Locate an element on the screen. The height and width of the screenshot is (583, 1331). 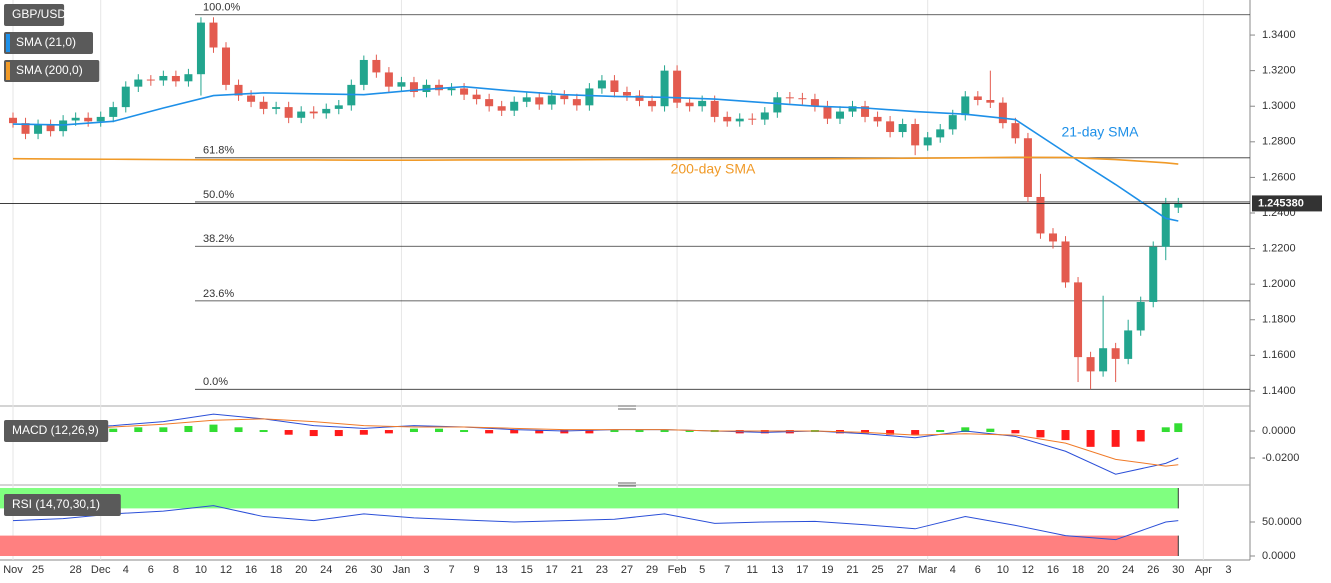
x-tick-label: 20 is located at coordinates (1103, 570).